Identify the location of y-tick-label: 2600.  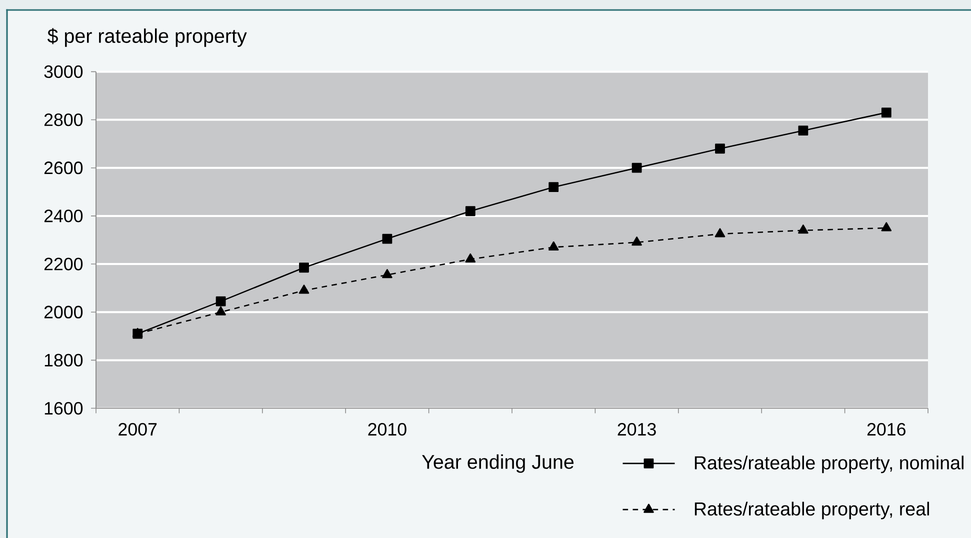
(63, 168).